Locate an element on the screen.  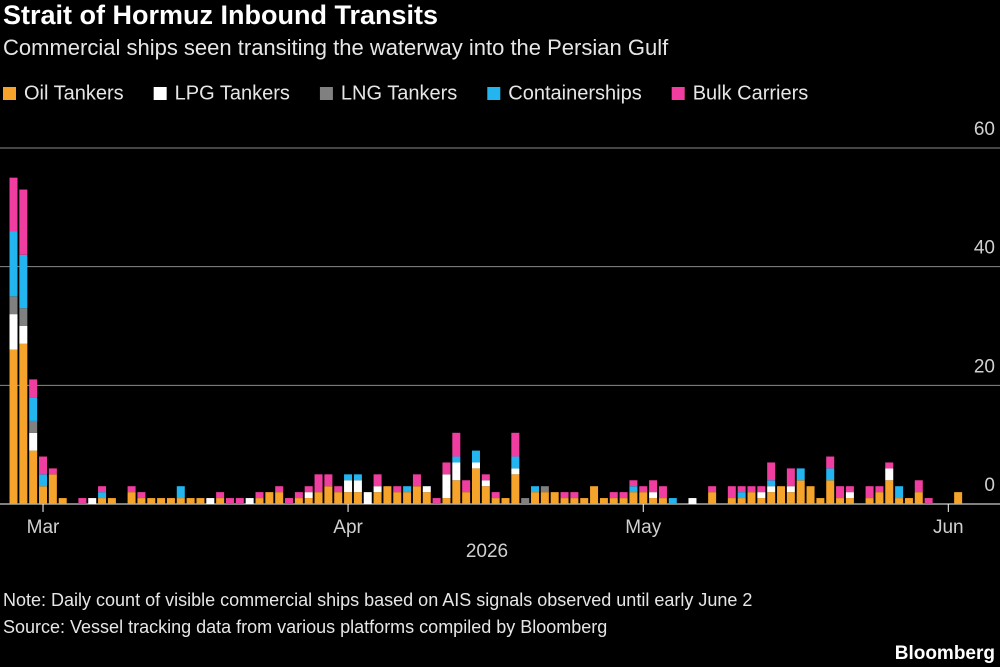
legend-label: Bulk Carriers is located at coordinates (751, 93).